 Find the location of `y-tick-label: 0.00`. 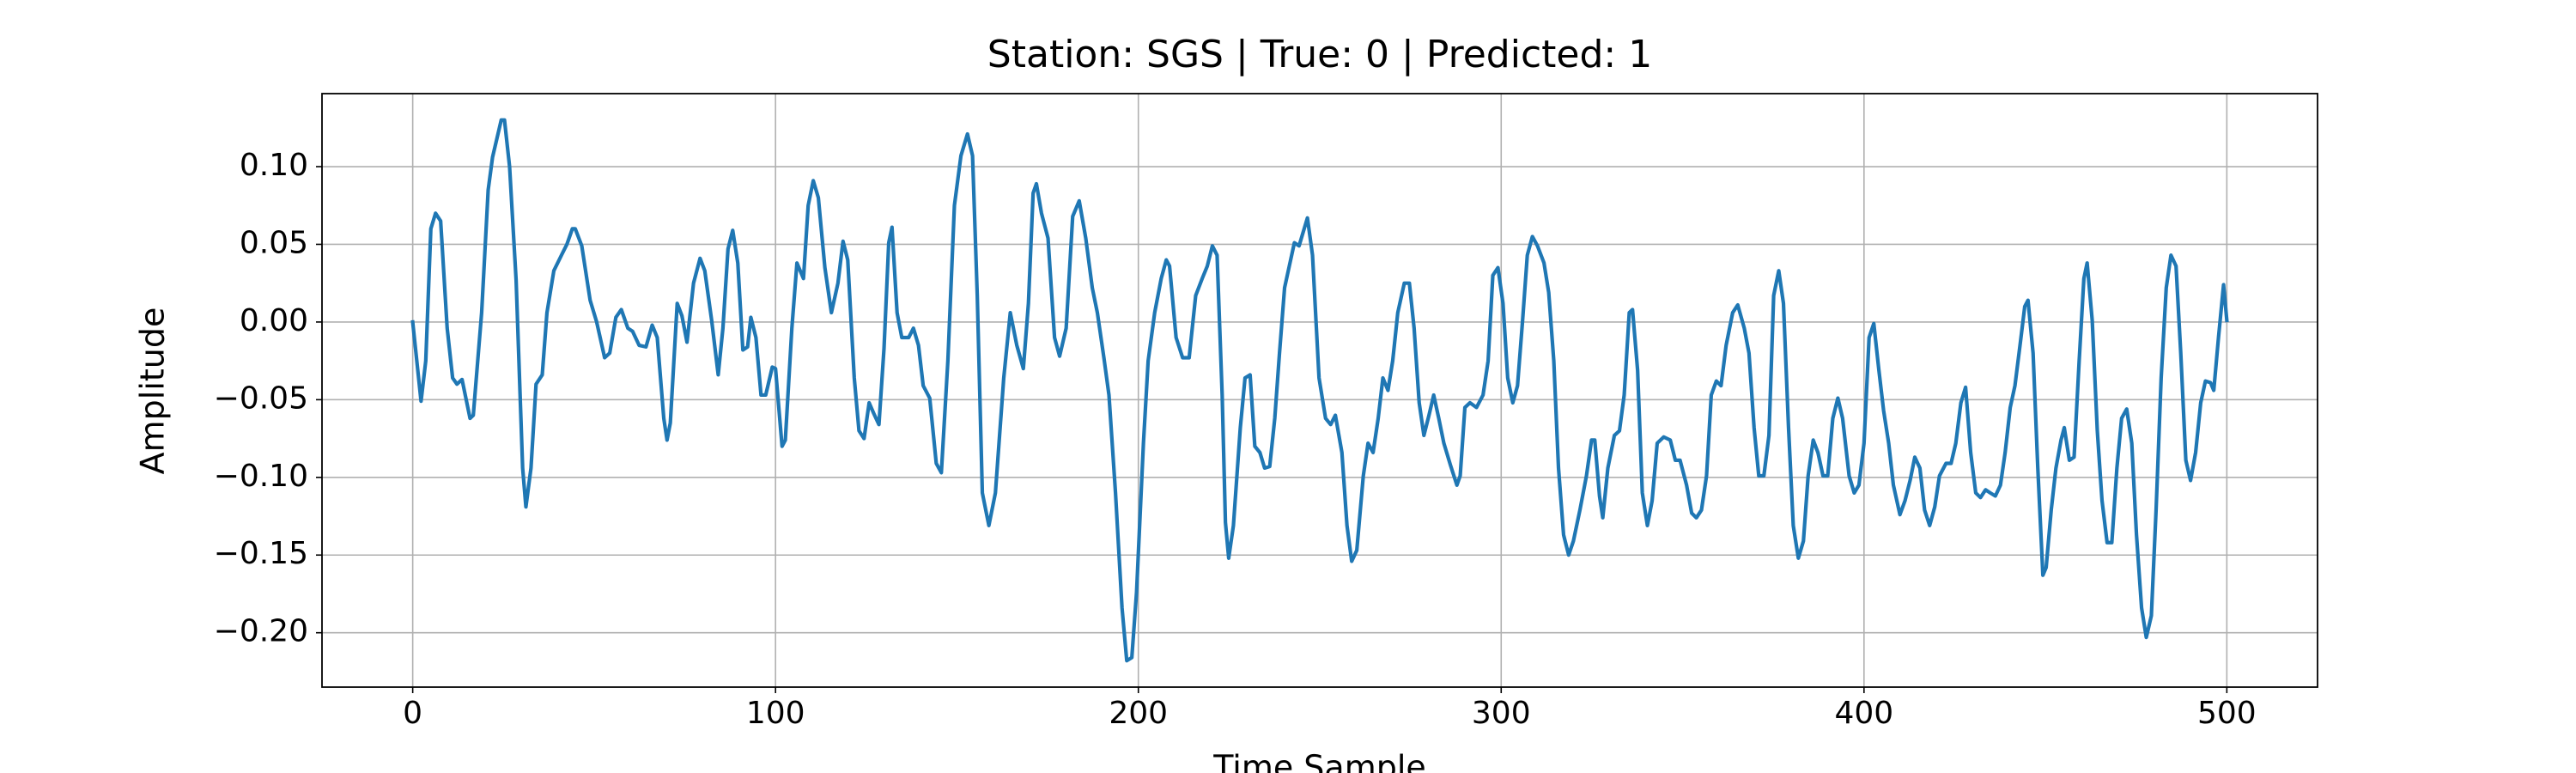

y-tick-label: 0.00 is located at coordinates (274, 320).